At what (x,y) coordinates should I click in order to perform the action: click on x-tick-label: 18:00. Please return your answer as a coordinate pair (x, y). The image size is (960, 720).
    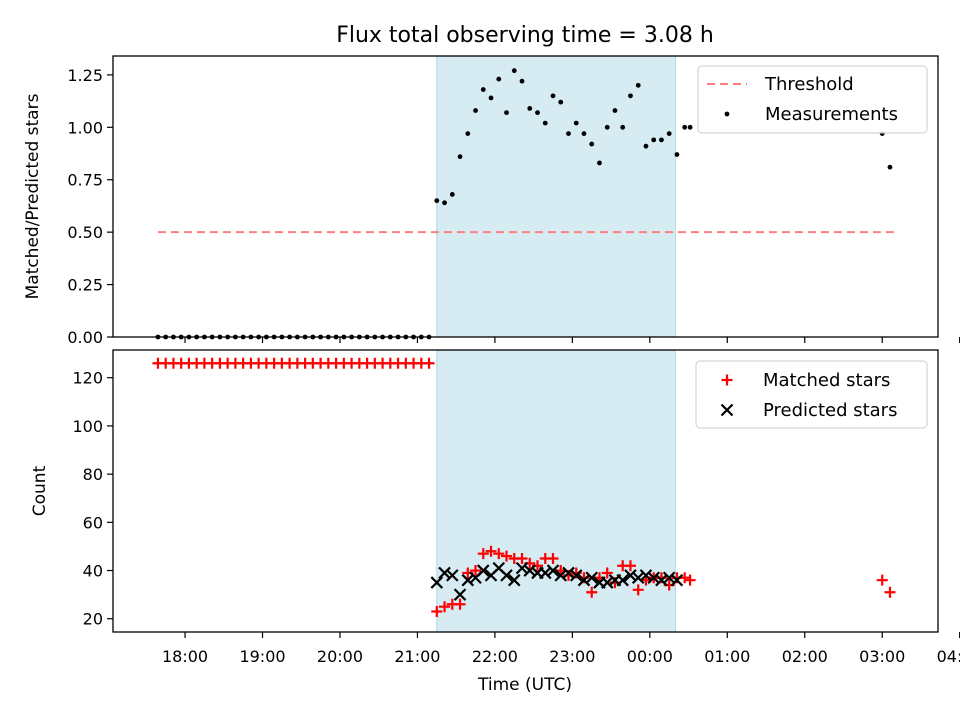
    Looking at the image, I should click on (185, 656).